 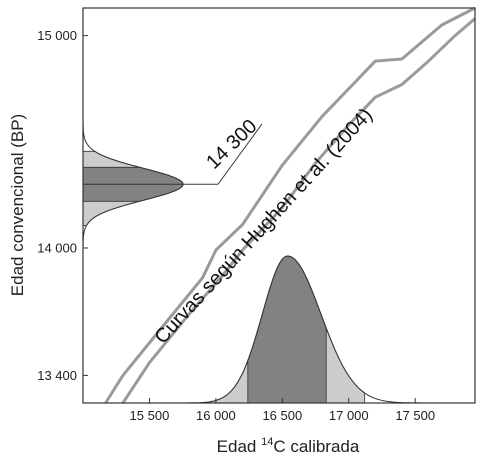 What do you see at coordinates (415, 415) in the screenshot?
I see `x-tick-label: 17 500` at bounding box center [415, 415].